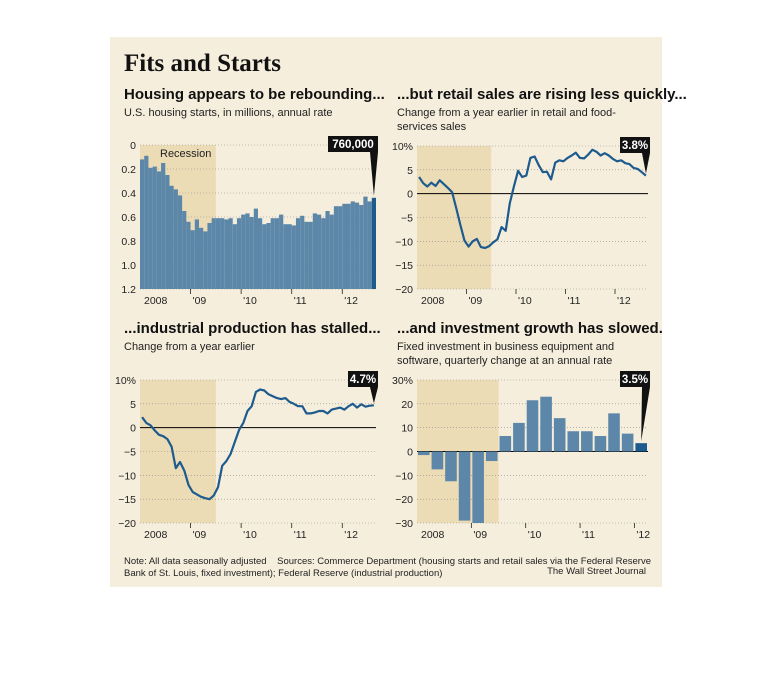 Image resolution: width=770 pixels, height=682 pixels. What do you see at coordinates (402, 381) in the screenshot?
I see `investment-ytick-label: 30%` at bounding box center [402, 381].